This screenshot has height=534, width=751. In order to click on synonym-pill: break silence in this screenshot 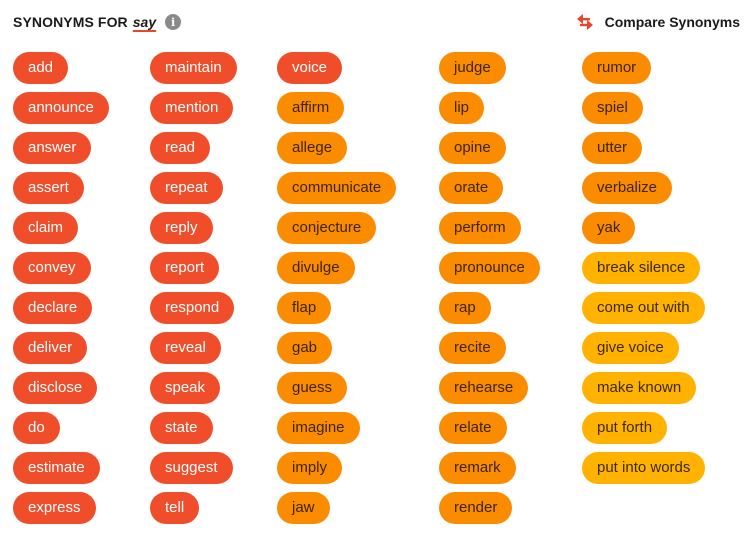, I will do `click(641, 268)`.